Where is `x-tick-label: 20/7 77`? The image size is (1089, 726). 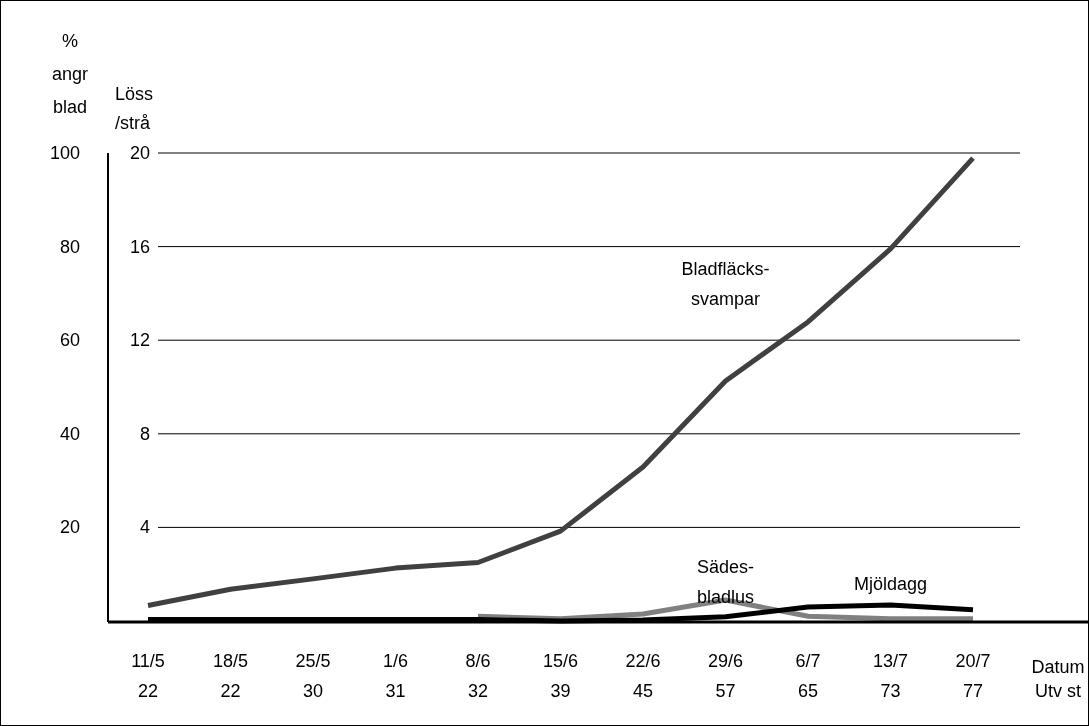
x-tick-label: 20/7 77 is located at coordinates (973, 676).